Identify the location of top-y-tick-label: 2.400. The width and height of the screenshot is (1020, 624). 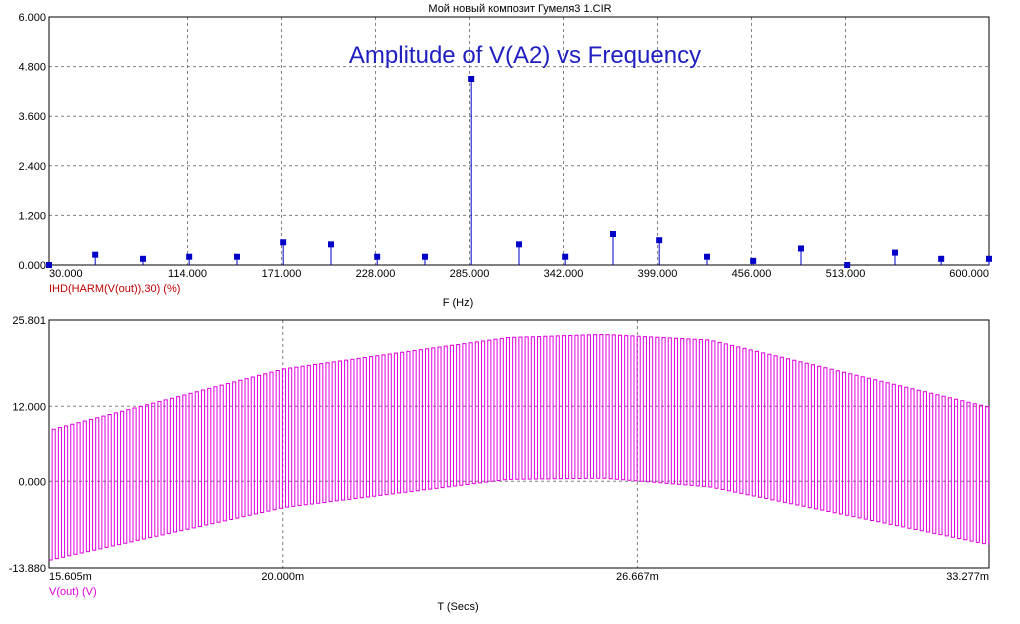
(32, 167).